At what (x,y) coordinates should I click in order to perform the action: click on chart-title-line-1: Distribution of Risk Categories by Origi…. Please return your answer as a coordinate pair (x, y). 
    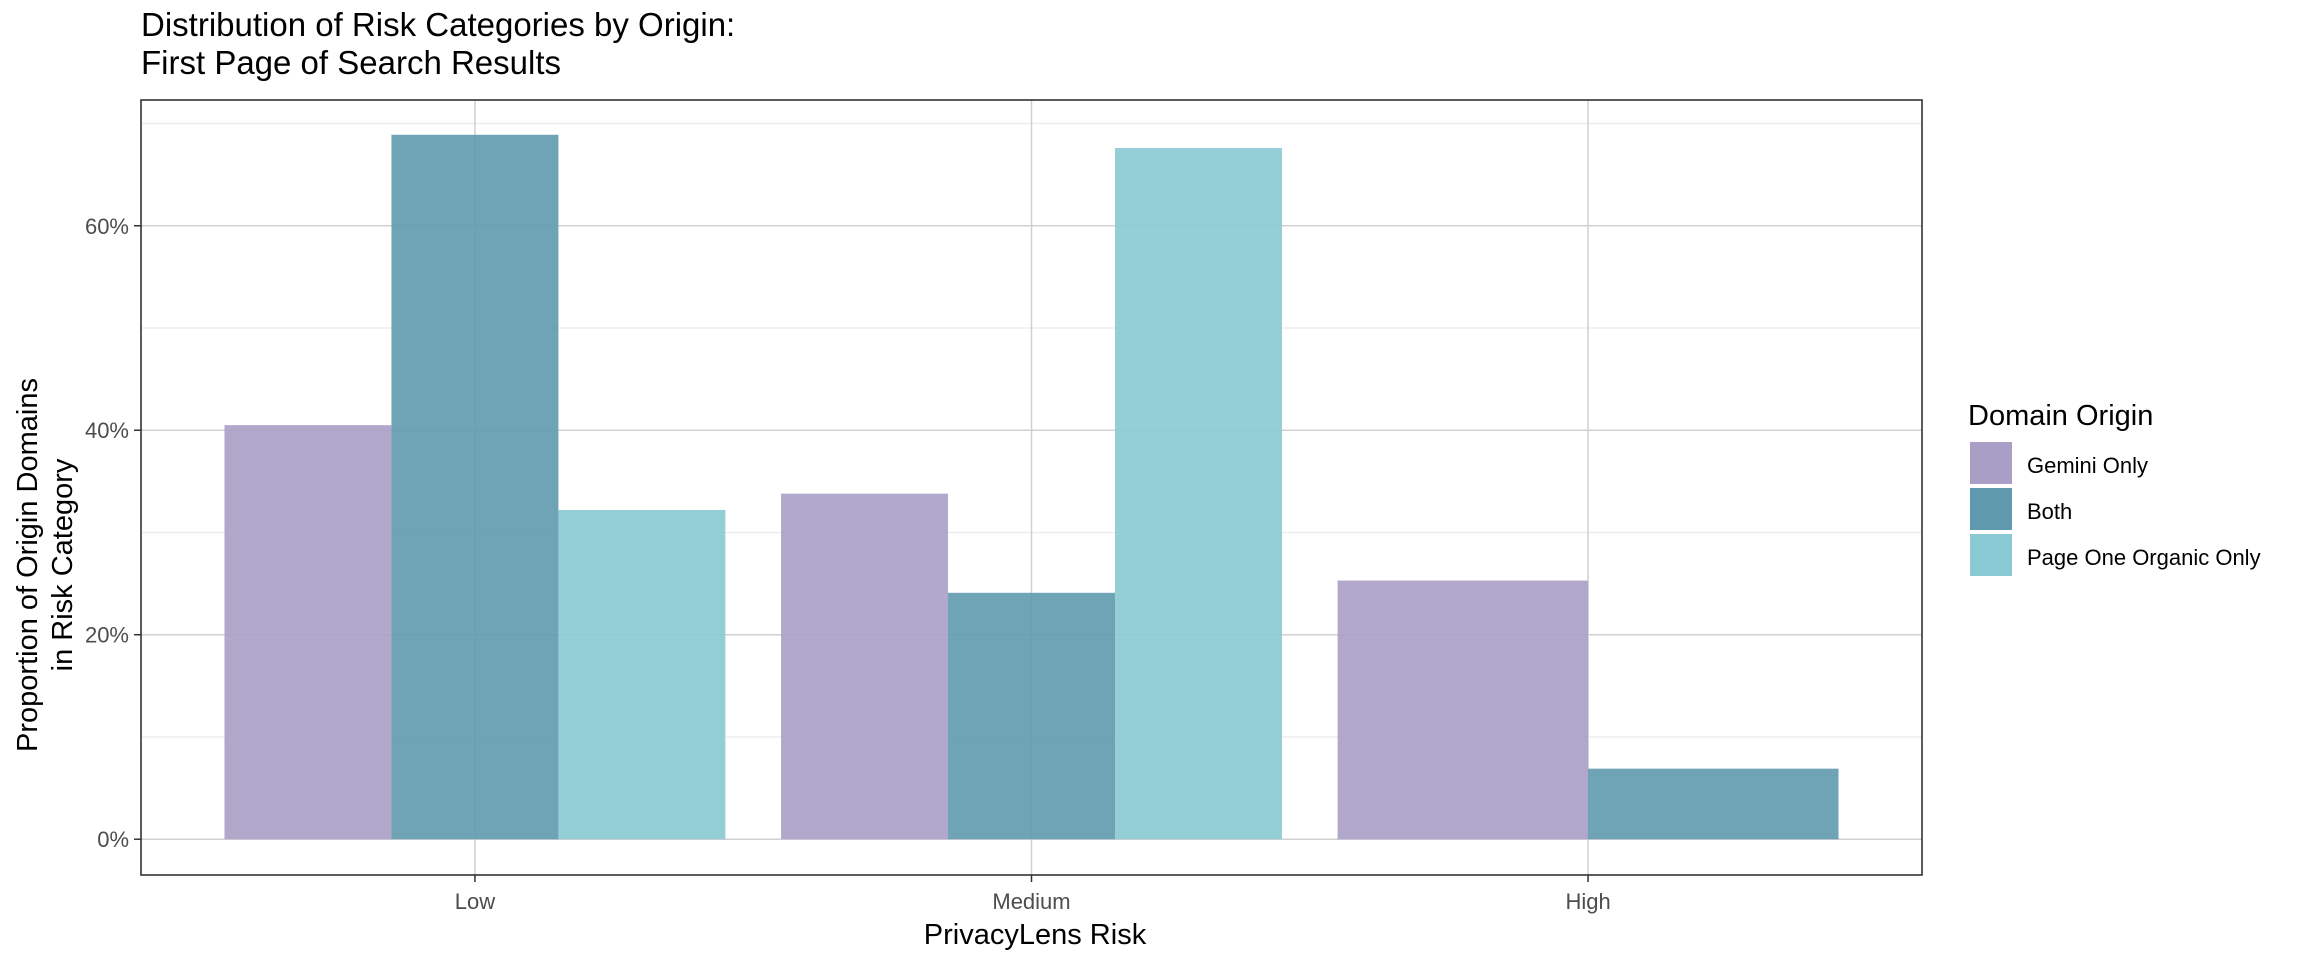
    Looking at the image, I should click on (438, 24).